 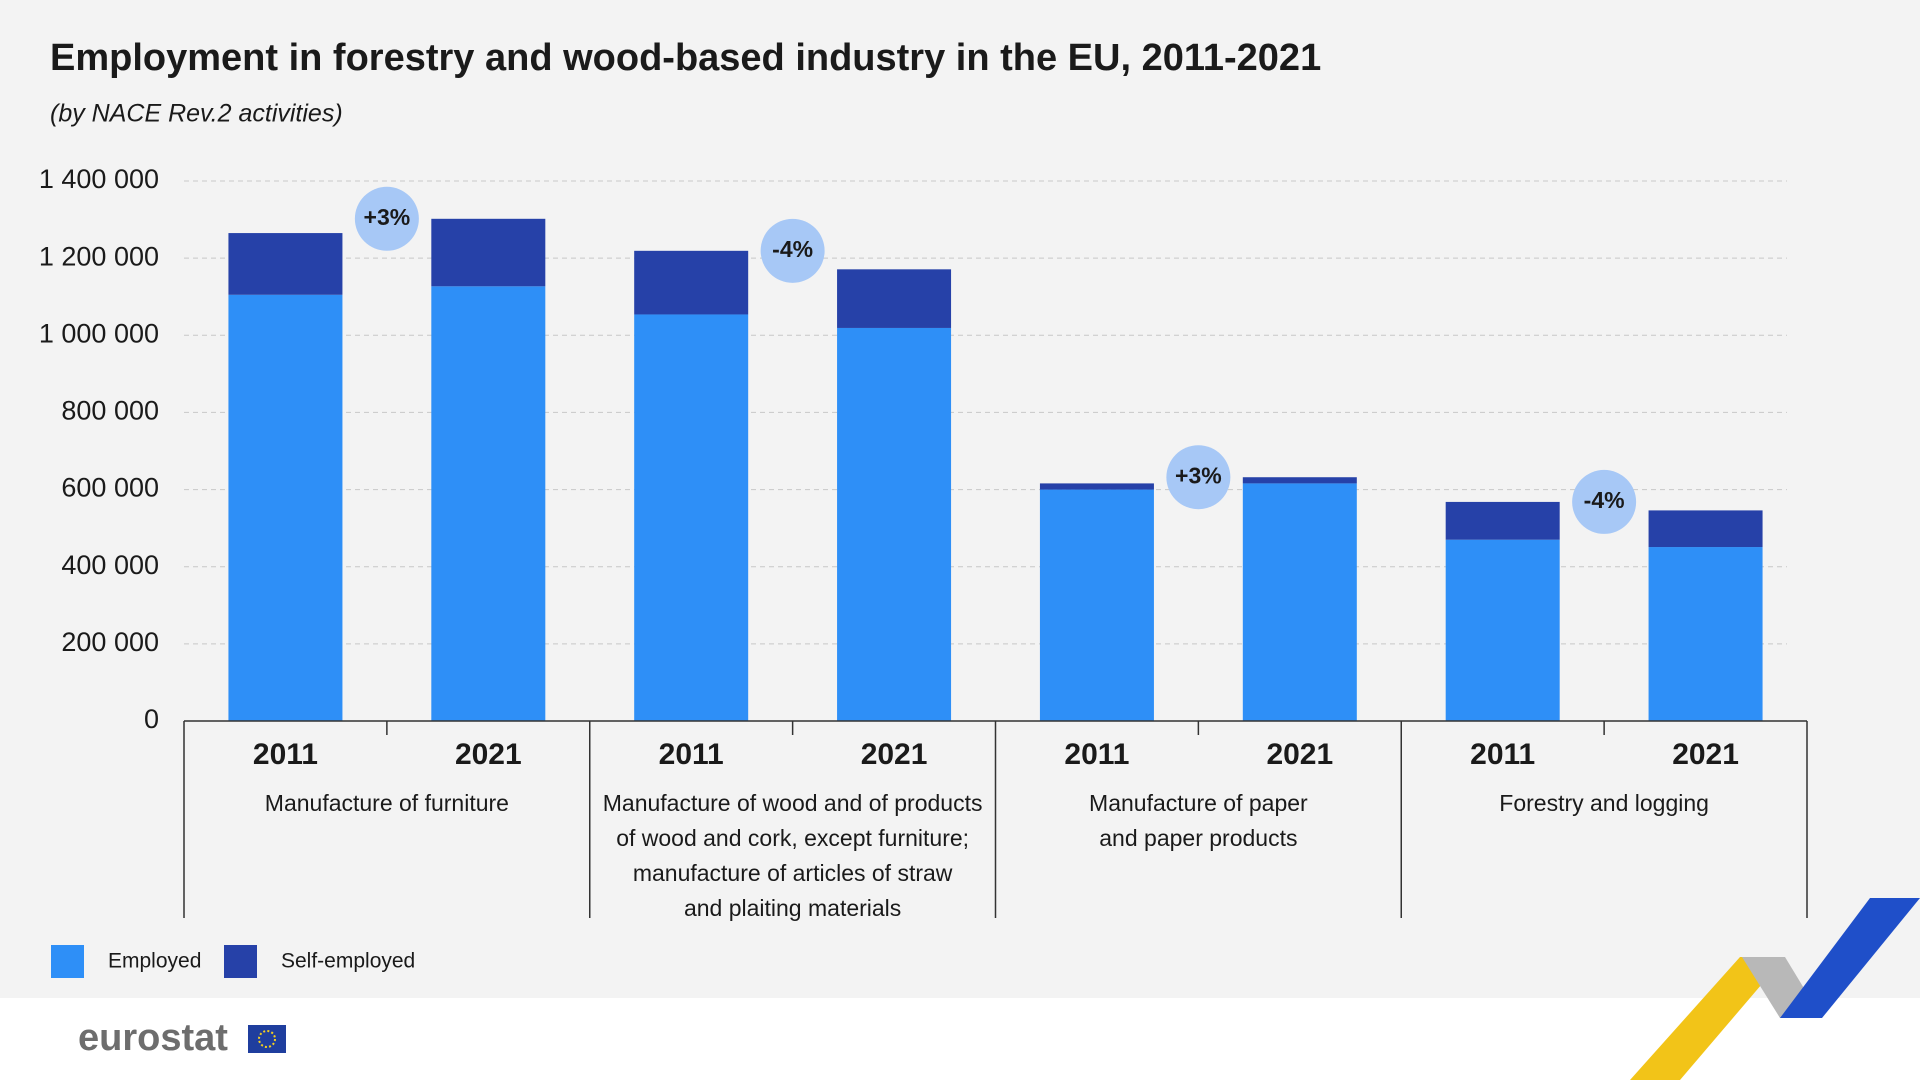 I want to click on y-tick-label: 800 000, so click(x=110, y=411).